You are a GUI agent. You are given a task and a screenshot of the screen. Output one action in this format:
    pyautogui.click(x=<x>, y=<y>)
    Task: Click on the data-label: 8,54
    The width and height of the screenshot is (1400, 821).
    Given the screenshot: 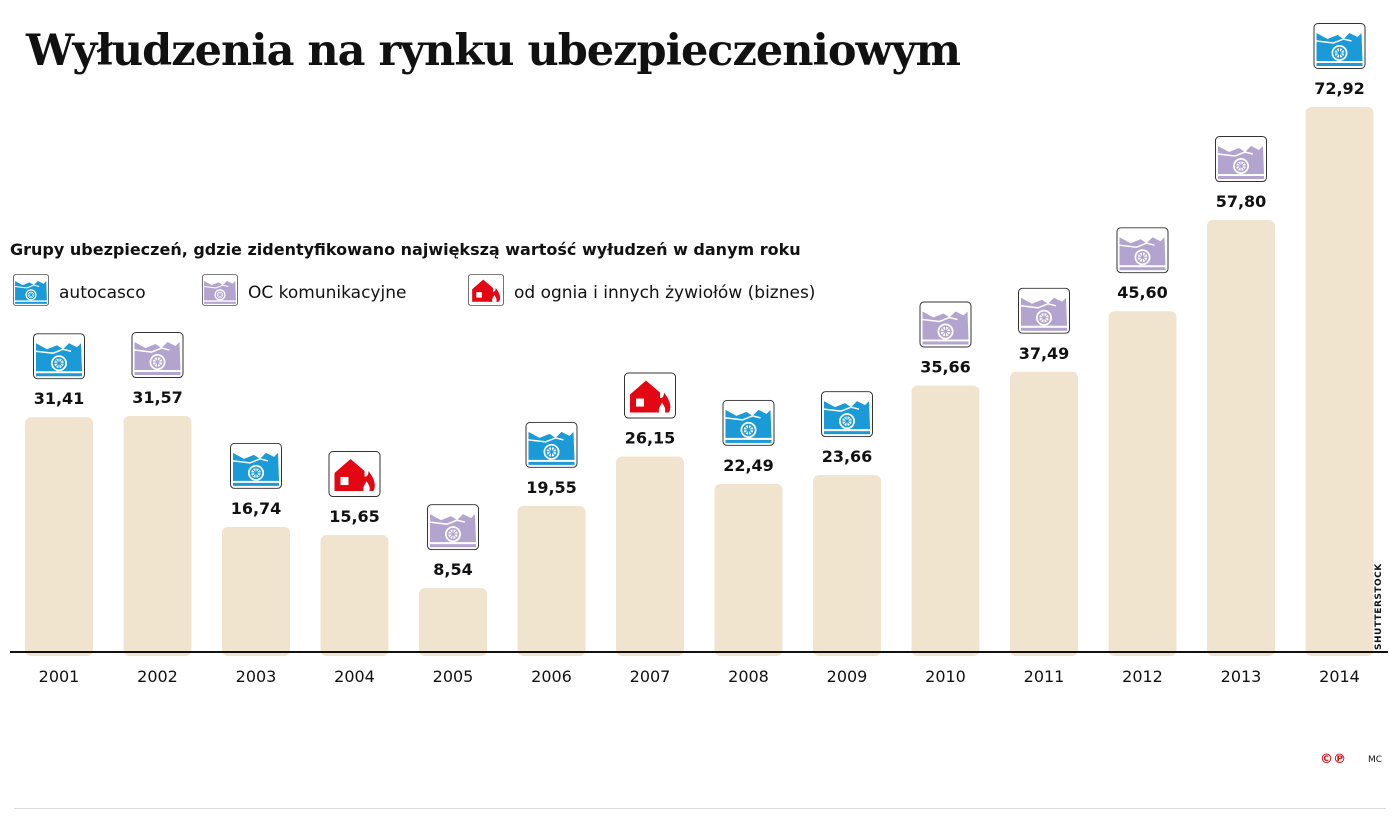 What is the action you would take?
    pyautogui.click(x=452, y=569)
    